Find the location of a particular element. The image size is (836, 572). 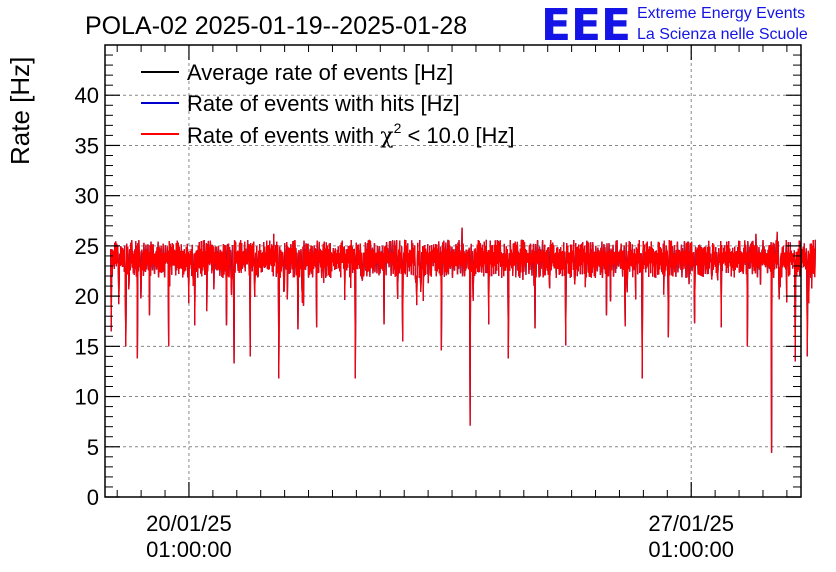

y-tick-label: 25 is located at coordinates (87, 246).